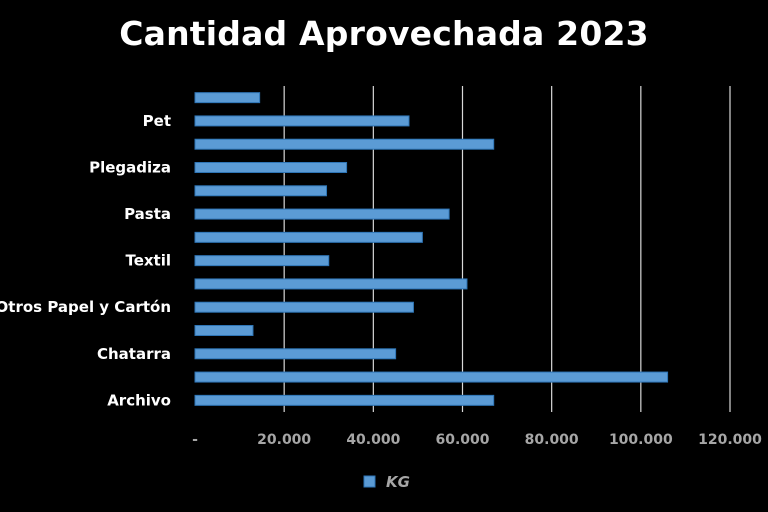 The image size is (768, 512). What do you see at coordinates (552, 440) in the screenshot?
I see `x-tick-label: 80.000` at bounding box center [552, 440].